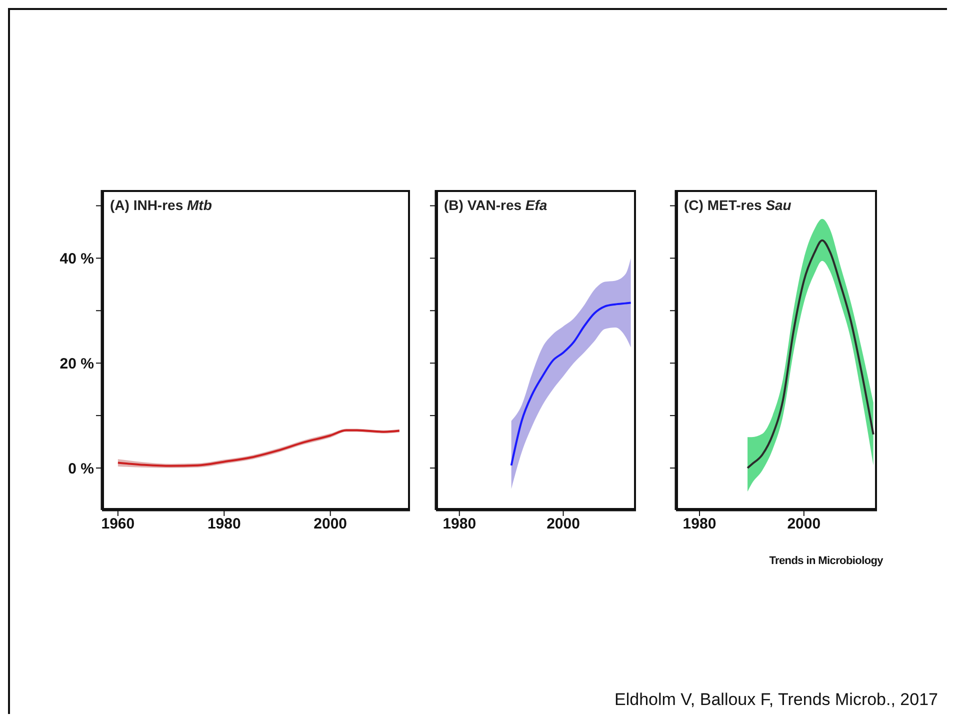  I want to click on y-tick-label: 40 %, so click(77, 259).